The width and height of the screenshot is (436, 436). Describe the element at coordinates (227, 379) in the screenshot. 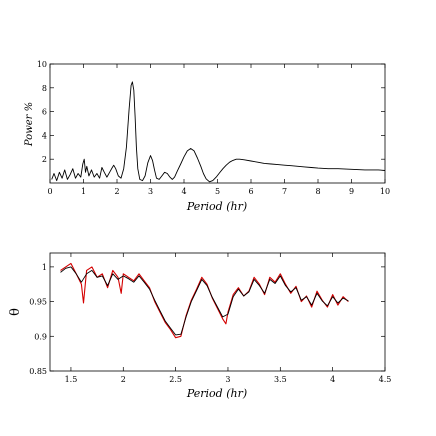

I see `theta-xtick-label: 3` at that location.